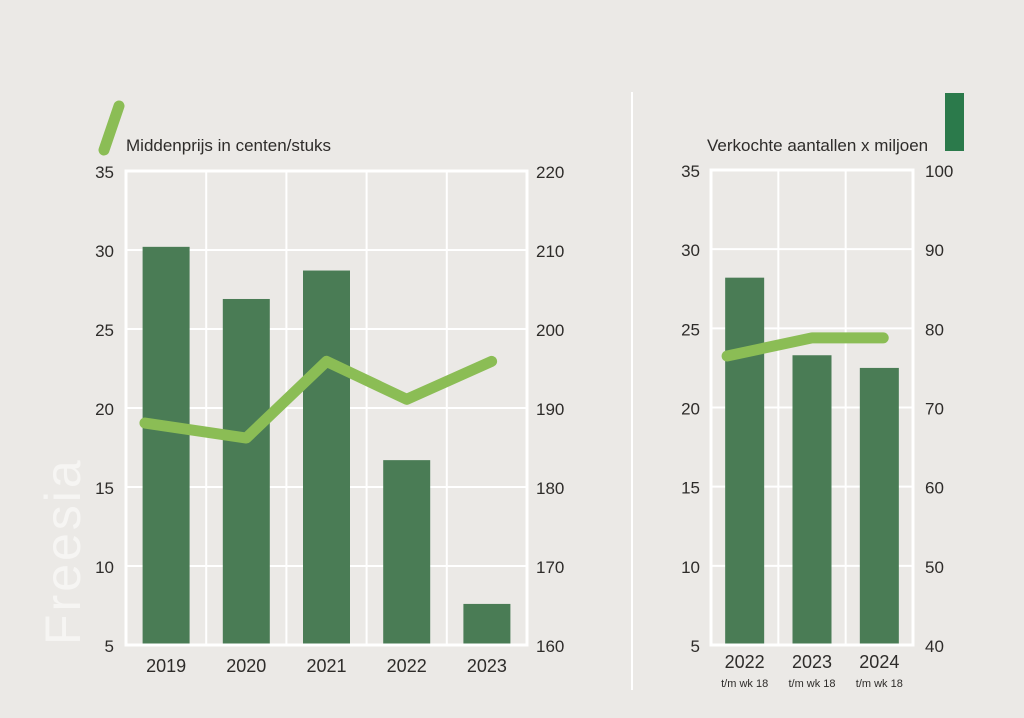  Describe the element at coordinates (934, 329) in the screenshot. I see `right-axis-tick: 80` at that location.